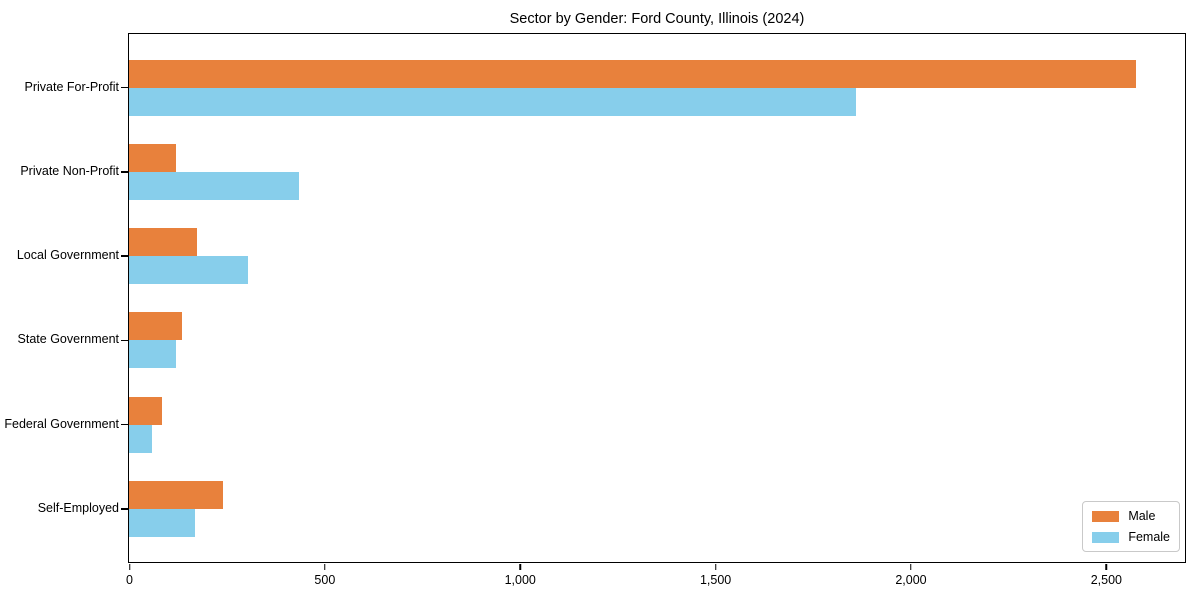  I want to click on x-axis: 0 500 1,000 1,500 2,000 2,500, so click(655, 578).